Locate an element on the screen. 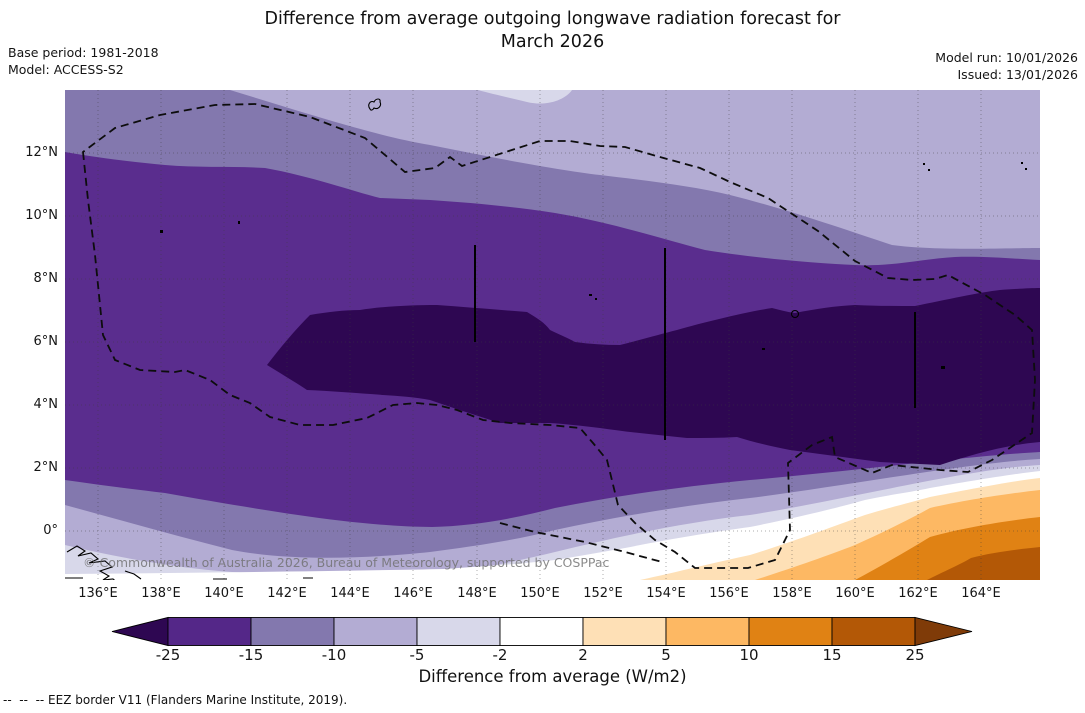  y-tick-label: 12°N is located at coordinates (41, 152).